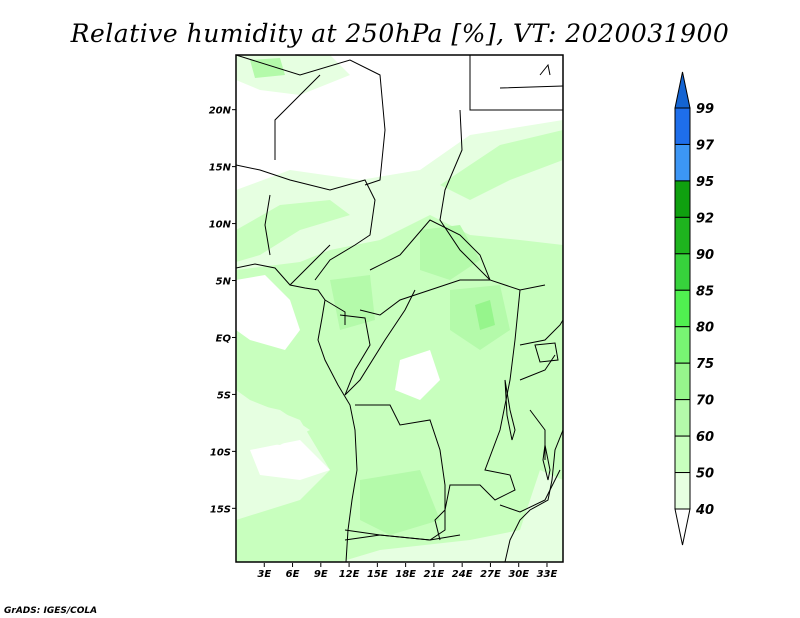  I want to click on lon-tick-label: 27E, so click(490, 574).